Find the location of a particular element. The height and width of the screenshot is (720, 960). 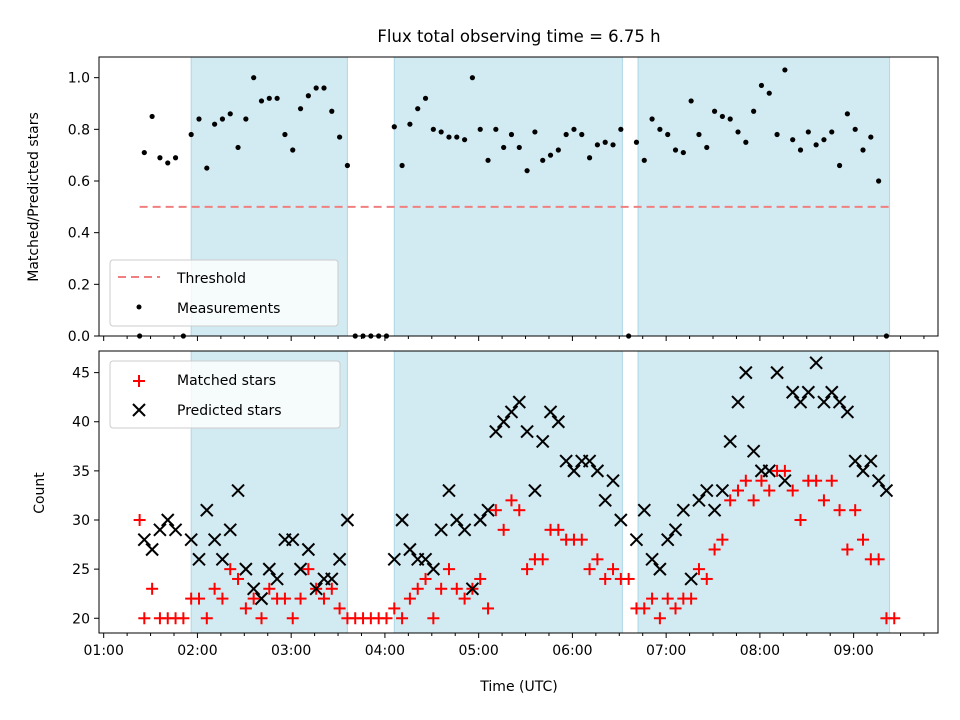

bottom-y-tick-label: 25 is located at coordinates (81, 570).